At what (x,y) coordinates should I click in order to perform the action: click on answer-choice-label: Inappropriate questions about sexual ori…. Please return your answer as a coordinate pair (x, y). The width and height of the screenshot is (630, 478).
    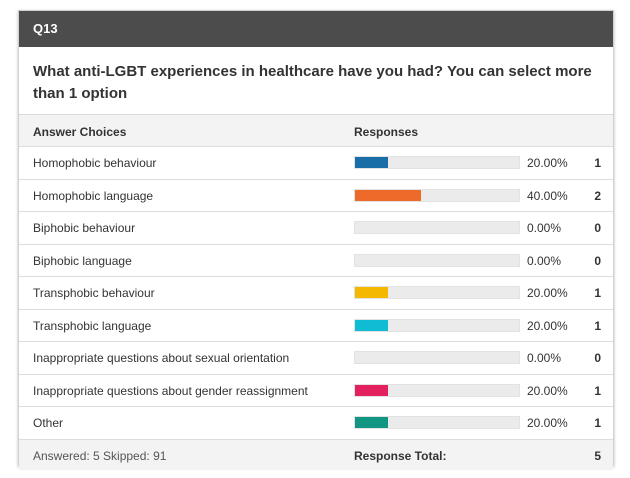
    Looking at the image, I should click on (161, 358).